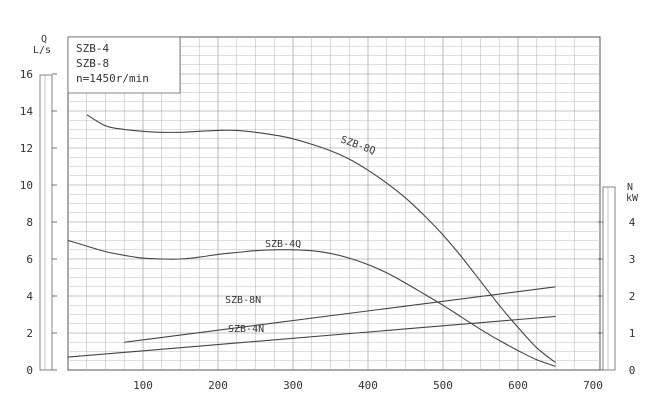  I want to click on y-left-tick-label: 0, so click(29, 370).